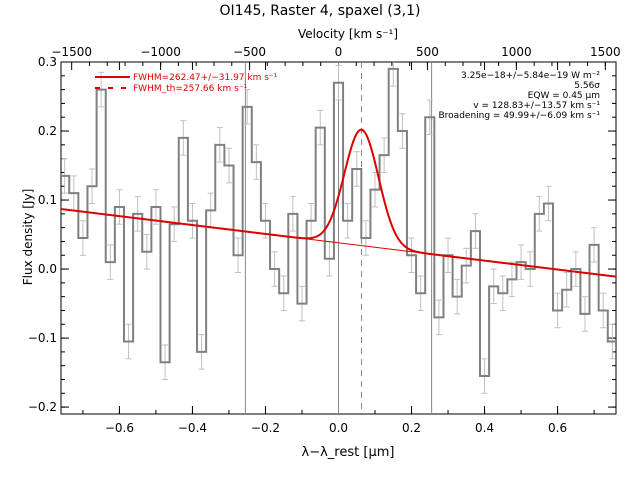 This screenshot has height=480, width=640. What do you see at coordinates (320, 11) in the screenshot?
I see `chart-title: OI145, Raster 4, spaxel (3,1)` at bounding box center [320, 11].